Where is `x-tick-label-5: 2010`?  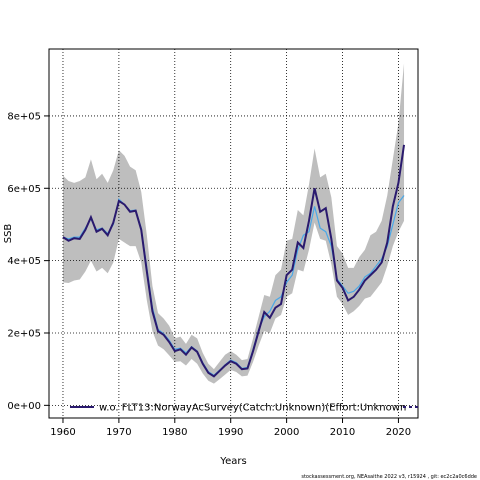 x-tick-label-5: 2010 is located at coordinates (342, 432).